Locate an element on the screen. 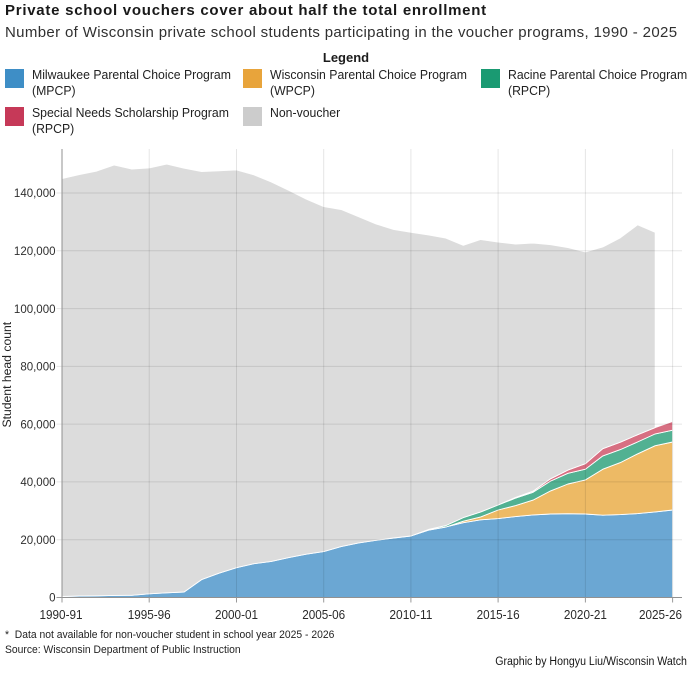 Image resolution: width=692 pixels, height=675 pixels. svg-text: 140,000 is located at coordinates (35, 194).